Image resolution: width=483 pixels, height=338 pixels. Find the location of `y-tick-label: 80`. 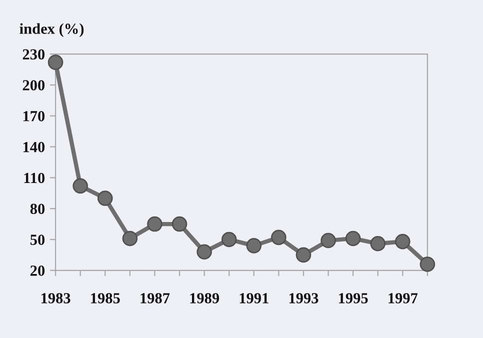

y-tick-label: 80 is located at coordinates (37, 209).